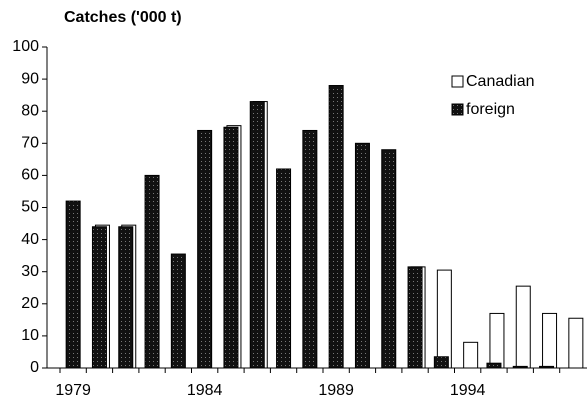 This screenshot has width=587, height=408. I want to click on x-tick-label: 1994, so click(468, 390).